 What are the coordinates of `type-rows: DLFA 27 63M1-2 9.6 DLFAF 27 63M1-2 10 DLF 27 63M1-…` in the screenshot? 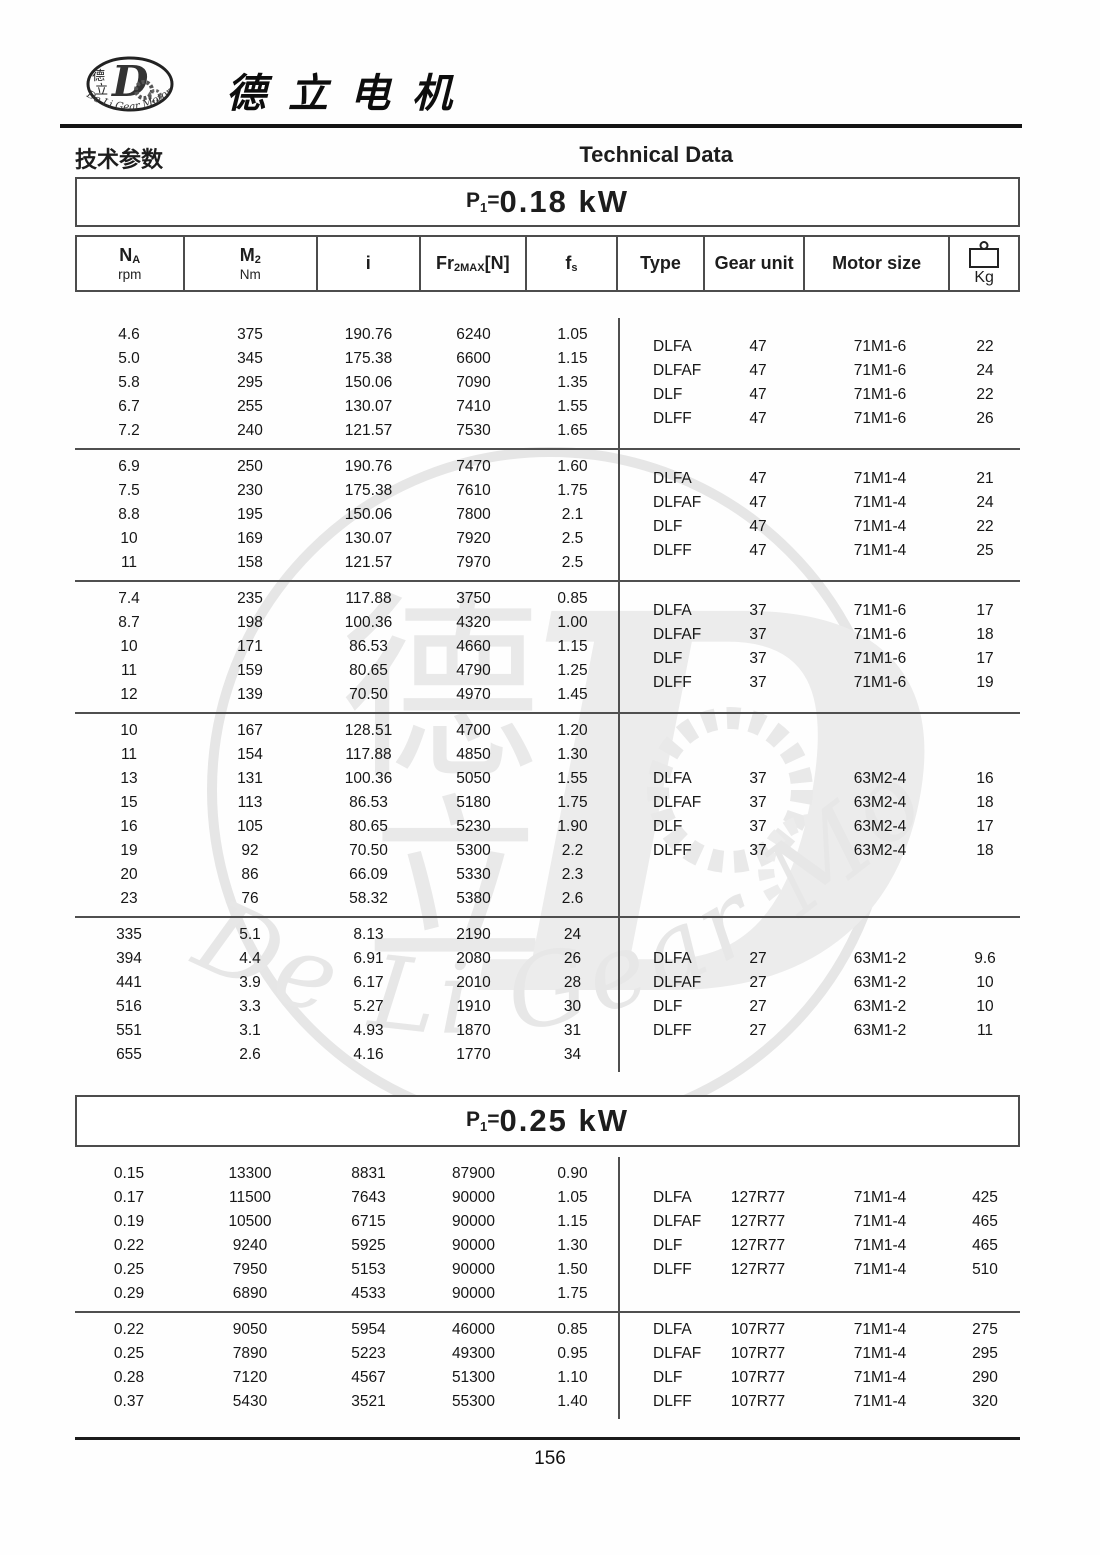 It's located at (819, 995).